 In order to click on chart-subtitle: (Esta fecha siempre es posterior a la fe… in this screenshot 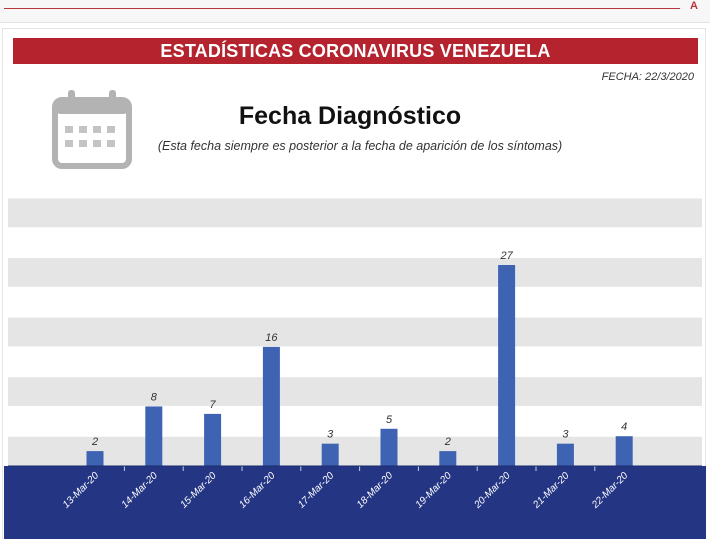, I will do `click(360, 146)`.